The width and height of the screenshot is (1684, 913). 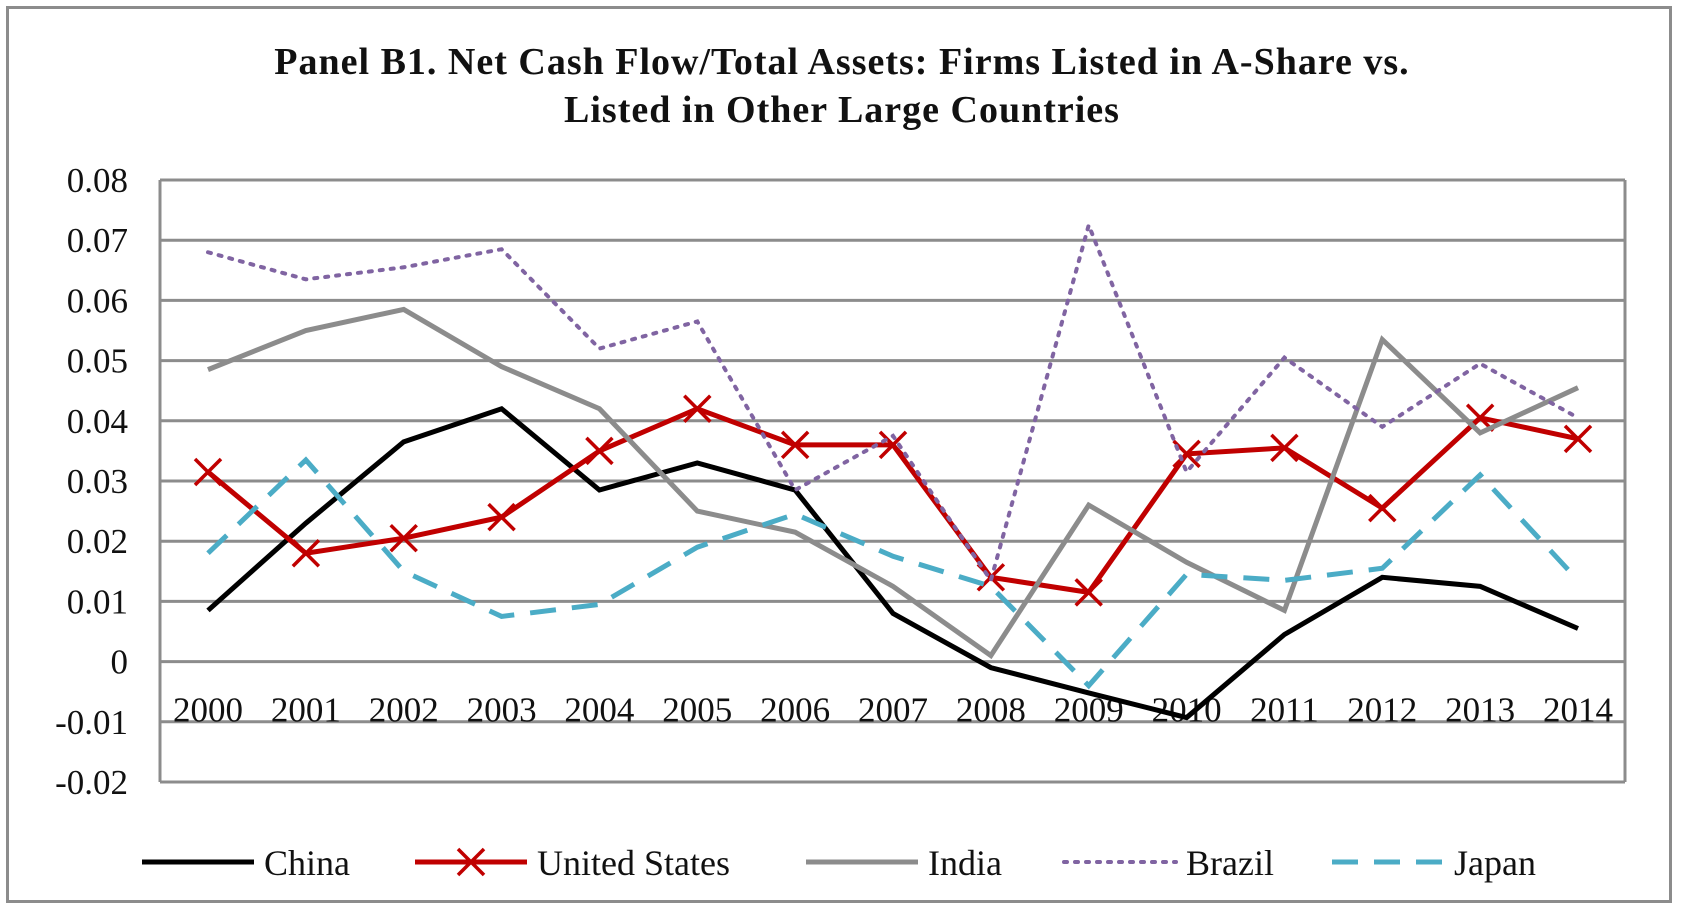 What do you see at coordinates (471, 862) in the screenshot?
I see `legend-marker` at bounding box center [471, 862].